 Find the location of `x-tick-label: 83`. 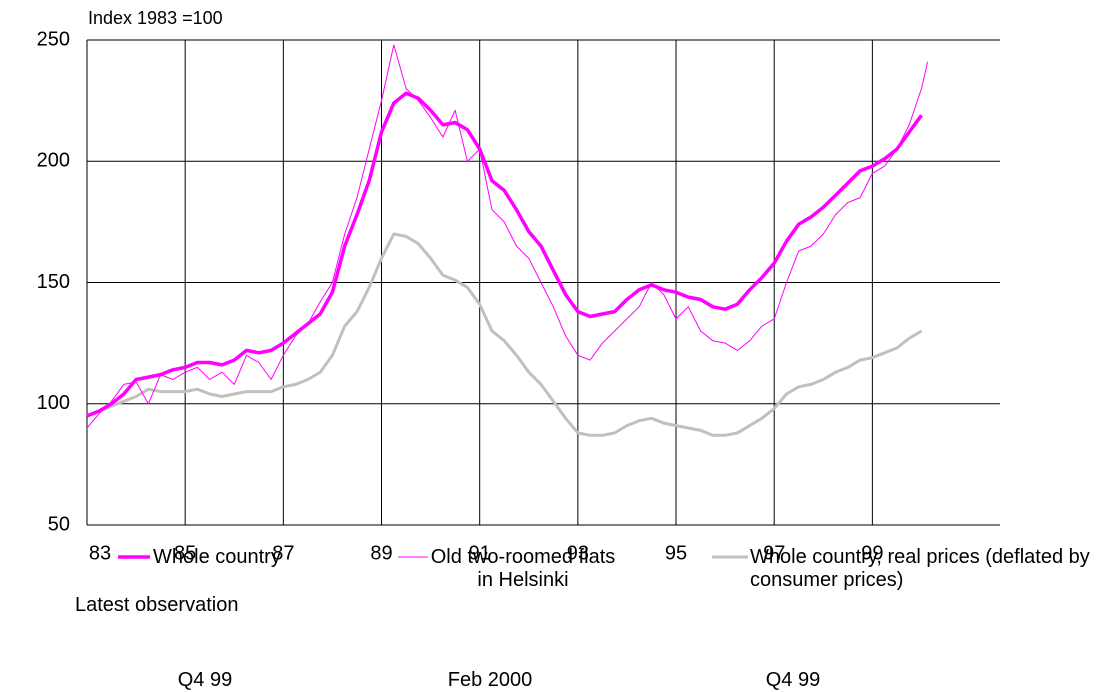

x-tick-label: 83 is located at coordinates (100, 553).